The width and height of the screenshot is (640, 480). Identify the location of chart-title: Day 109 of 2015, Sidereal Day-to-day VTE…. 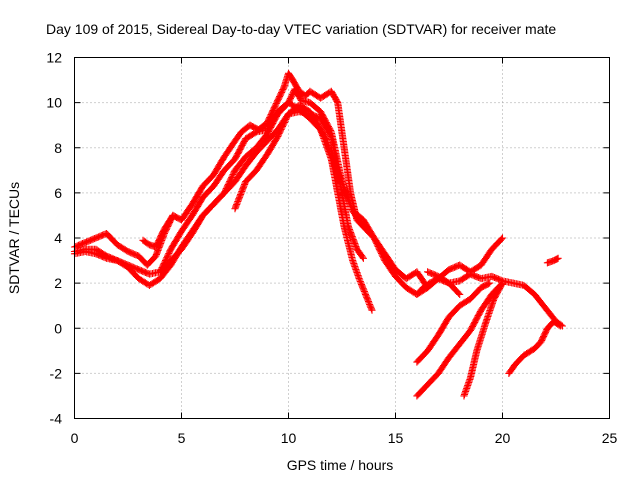
(301, 29).